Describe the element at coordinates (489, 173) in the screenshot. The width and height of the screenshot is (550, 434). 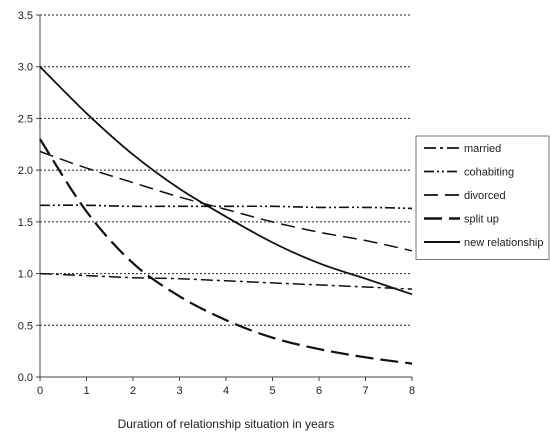
I see `legend-label-cohabiting: cohabiting` at that location.